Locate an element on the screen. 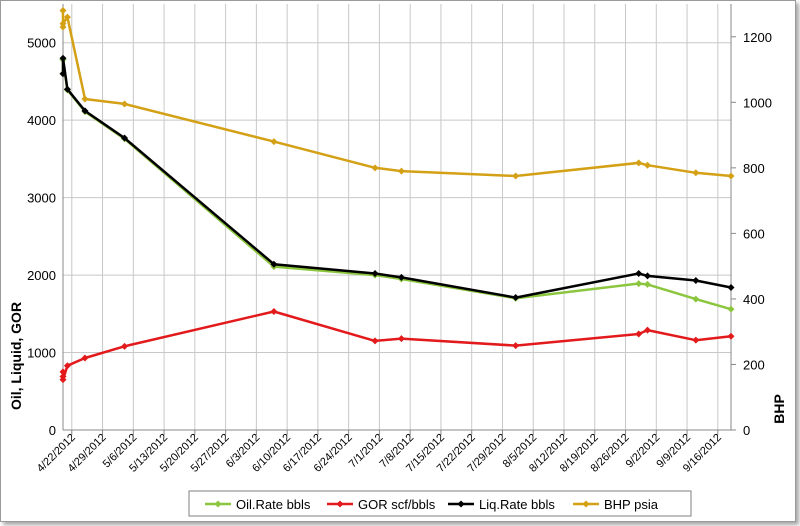  y-right-tick-label: 400 is located at coordinates (754, 299).